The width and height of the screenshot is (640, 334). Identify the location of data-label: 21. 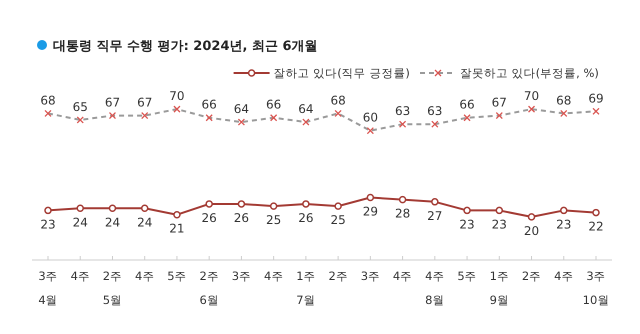
(177, 229).